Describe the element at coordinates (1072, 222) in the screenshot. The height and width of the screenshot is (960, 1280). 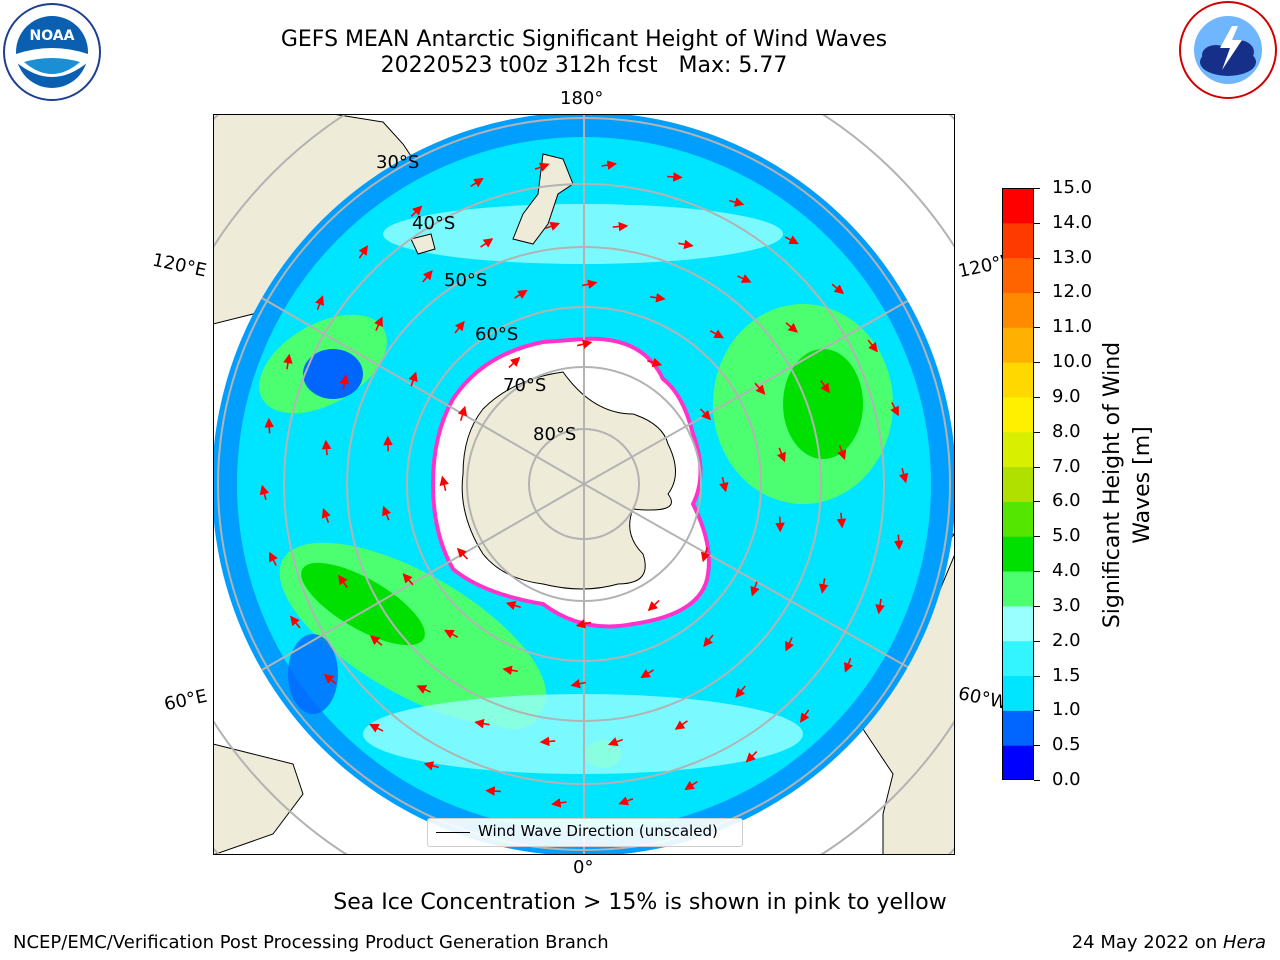
I see `colorbar-tick-label: 14.0` at that location.